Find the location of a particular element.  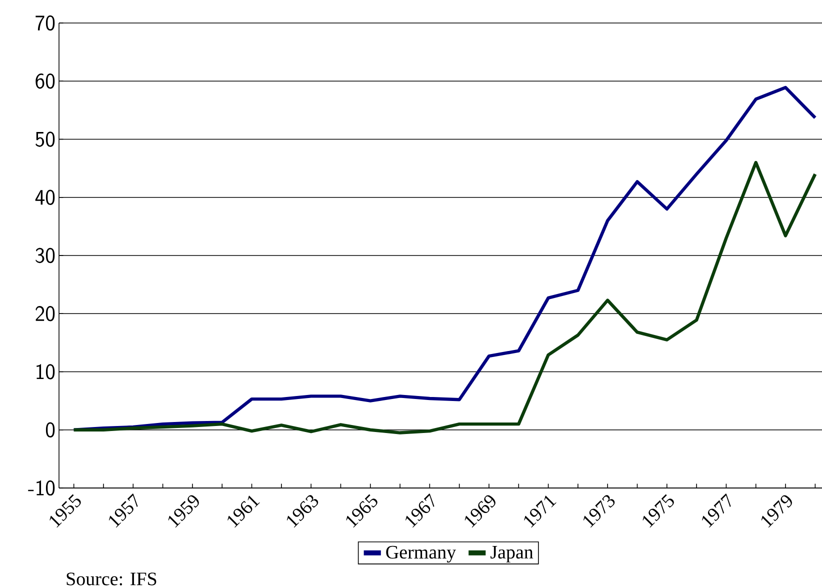

y-tick-label: 60 is located at coordinates (45, 81).